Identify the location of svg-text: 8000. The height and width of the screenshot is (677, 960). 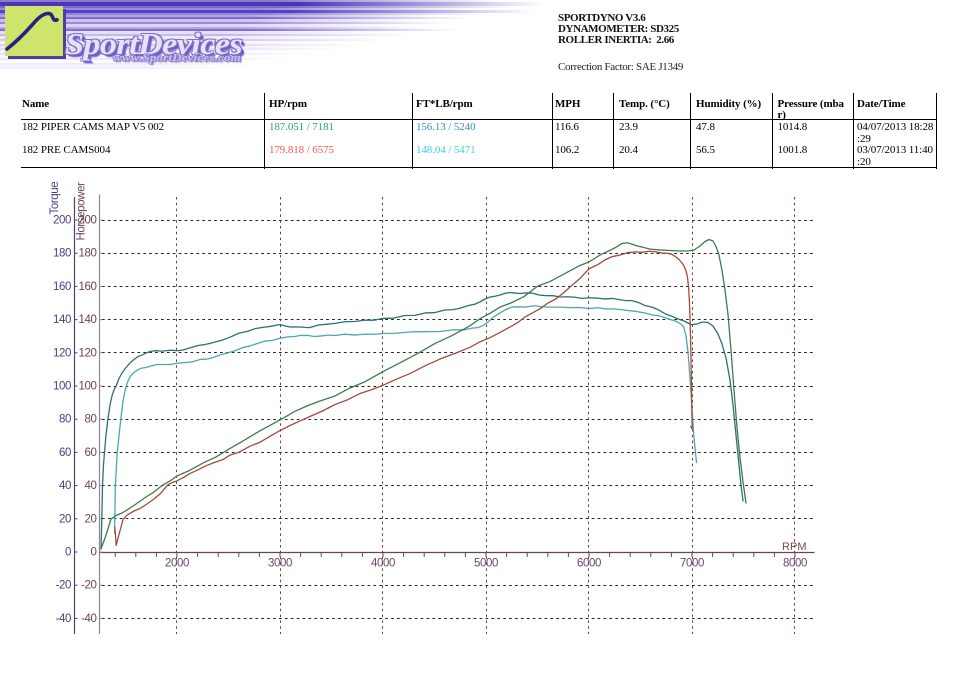
(795, 564).